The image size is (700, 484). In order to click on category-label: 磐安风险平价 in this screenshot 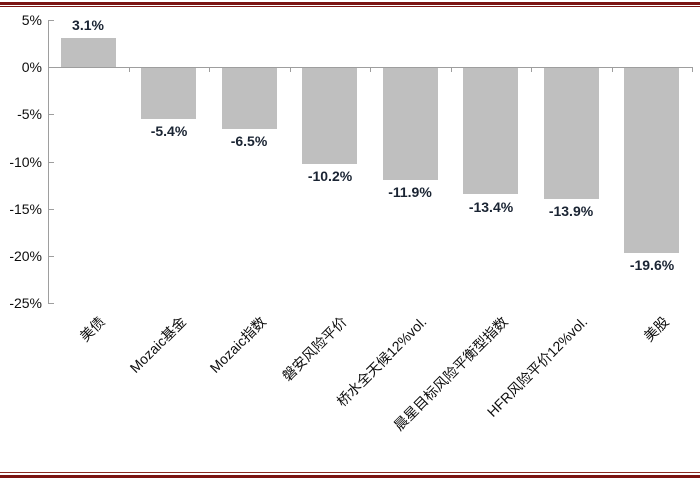, I will do `click(314, 349)`.